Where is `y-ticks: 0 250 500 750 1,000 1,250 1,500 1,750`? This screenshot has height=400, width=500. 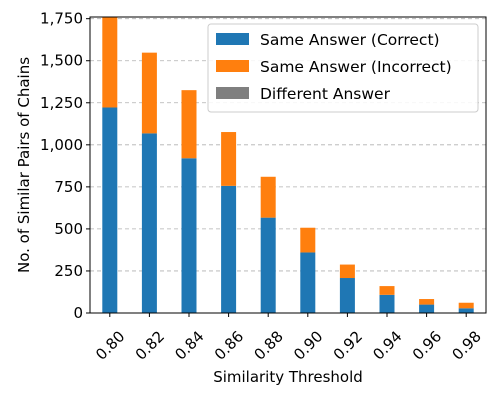 y-ticks: 0 250 500 750 1,000 1,250 1,500 1,750 is located at coordinates (65, 166).